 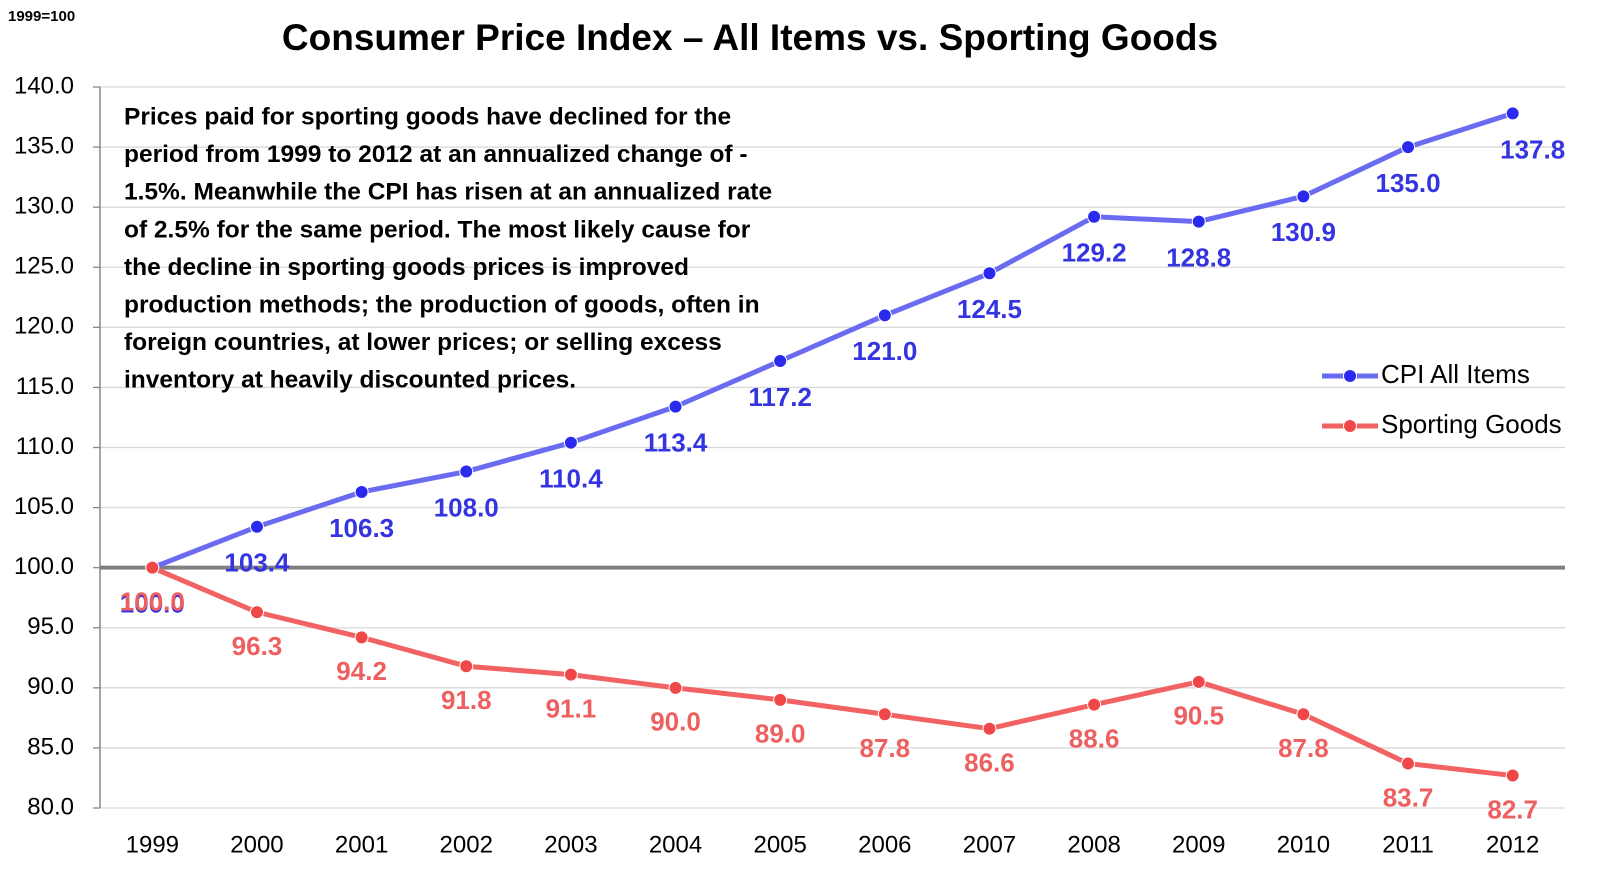 What do you see at coordinates (675, 844) in the screenshot?
I see `x-tick-label: 2004` at bounding box center [675, 844].